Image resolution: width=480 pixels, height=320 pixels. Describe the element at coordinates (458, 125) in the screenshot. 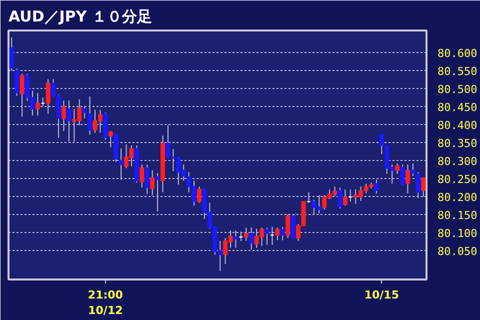

I see `y-tick-label: 80.400` at that location.